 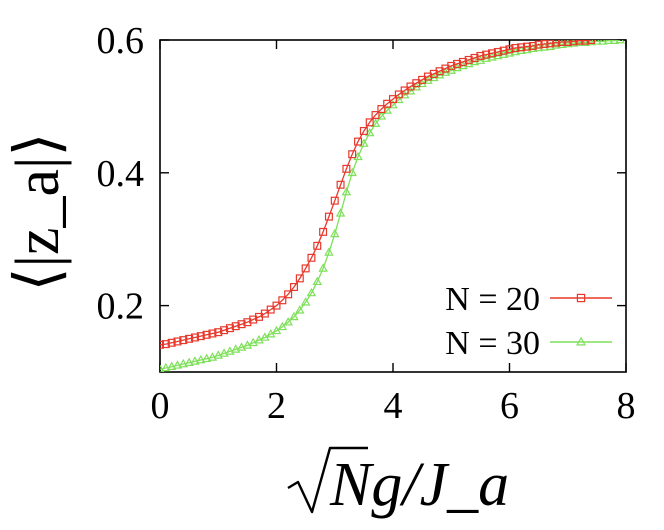 What do you see at coordinates (492, 343) in the screenshot?
I see `legend-label: N = 30` at bounding box center [492, 343].